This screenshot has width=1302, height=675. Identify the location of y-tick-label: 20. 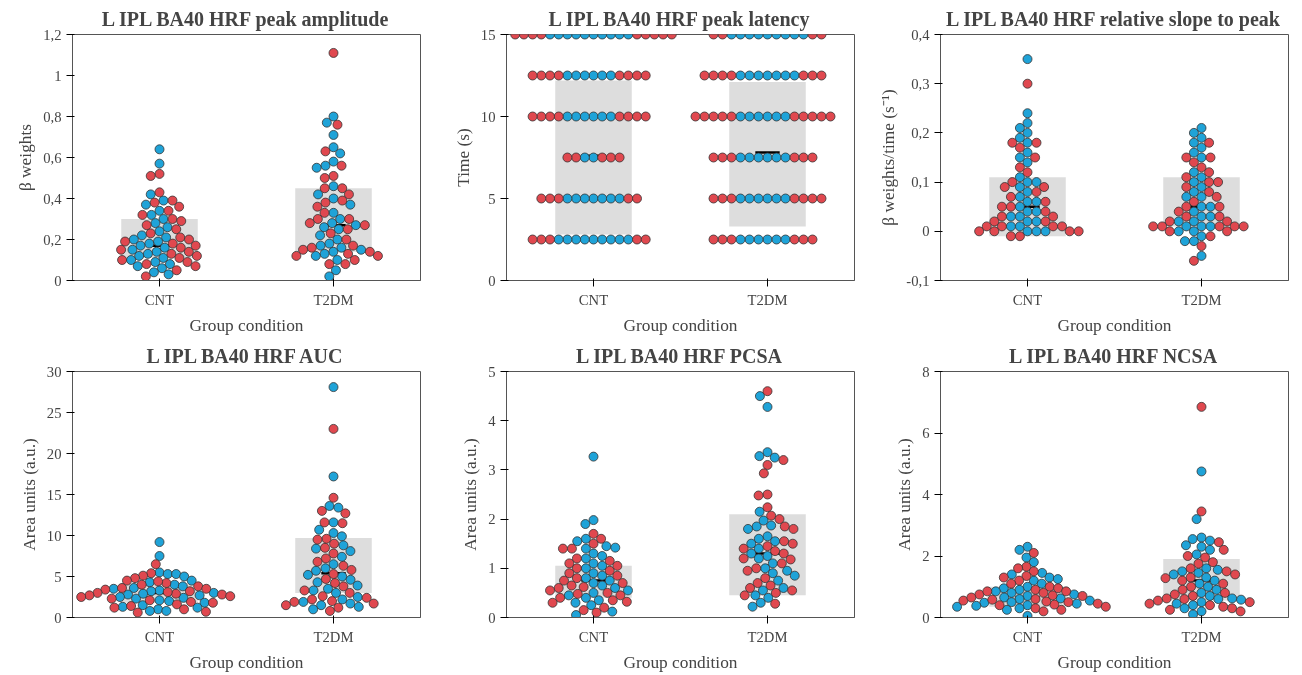
(54, 453).